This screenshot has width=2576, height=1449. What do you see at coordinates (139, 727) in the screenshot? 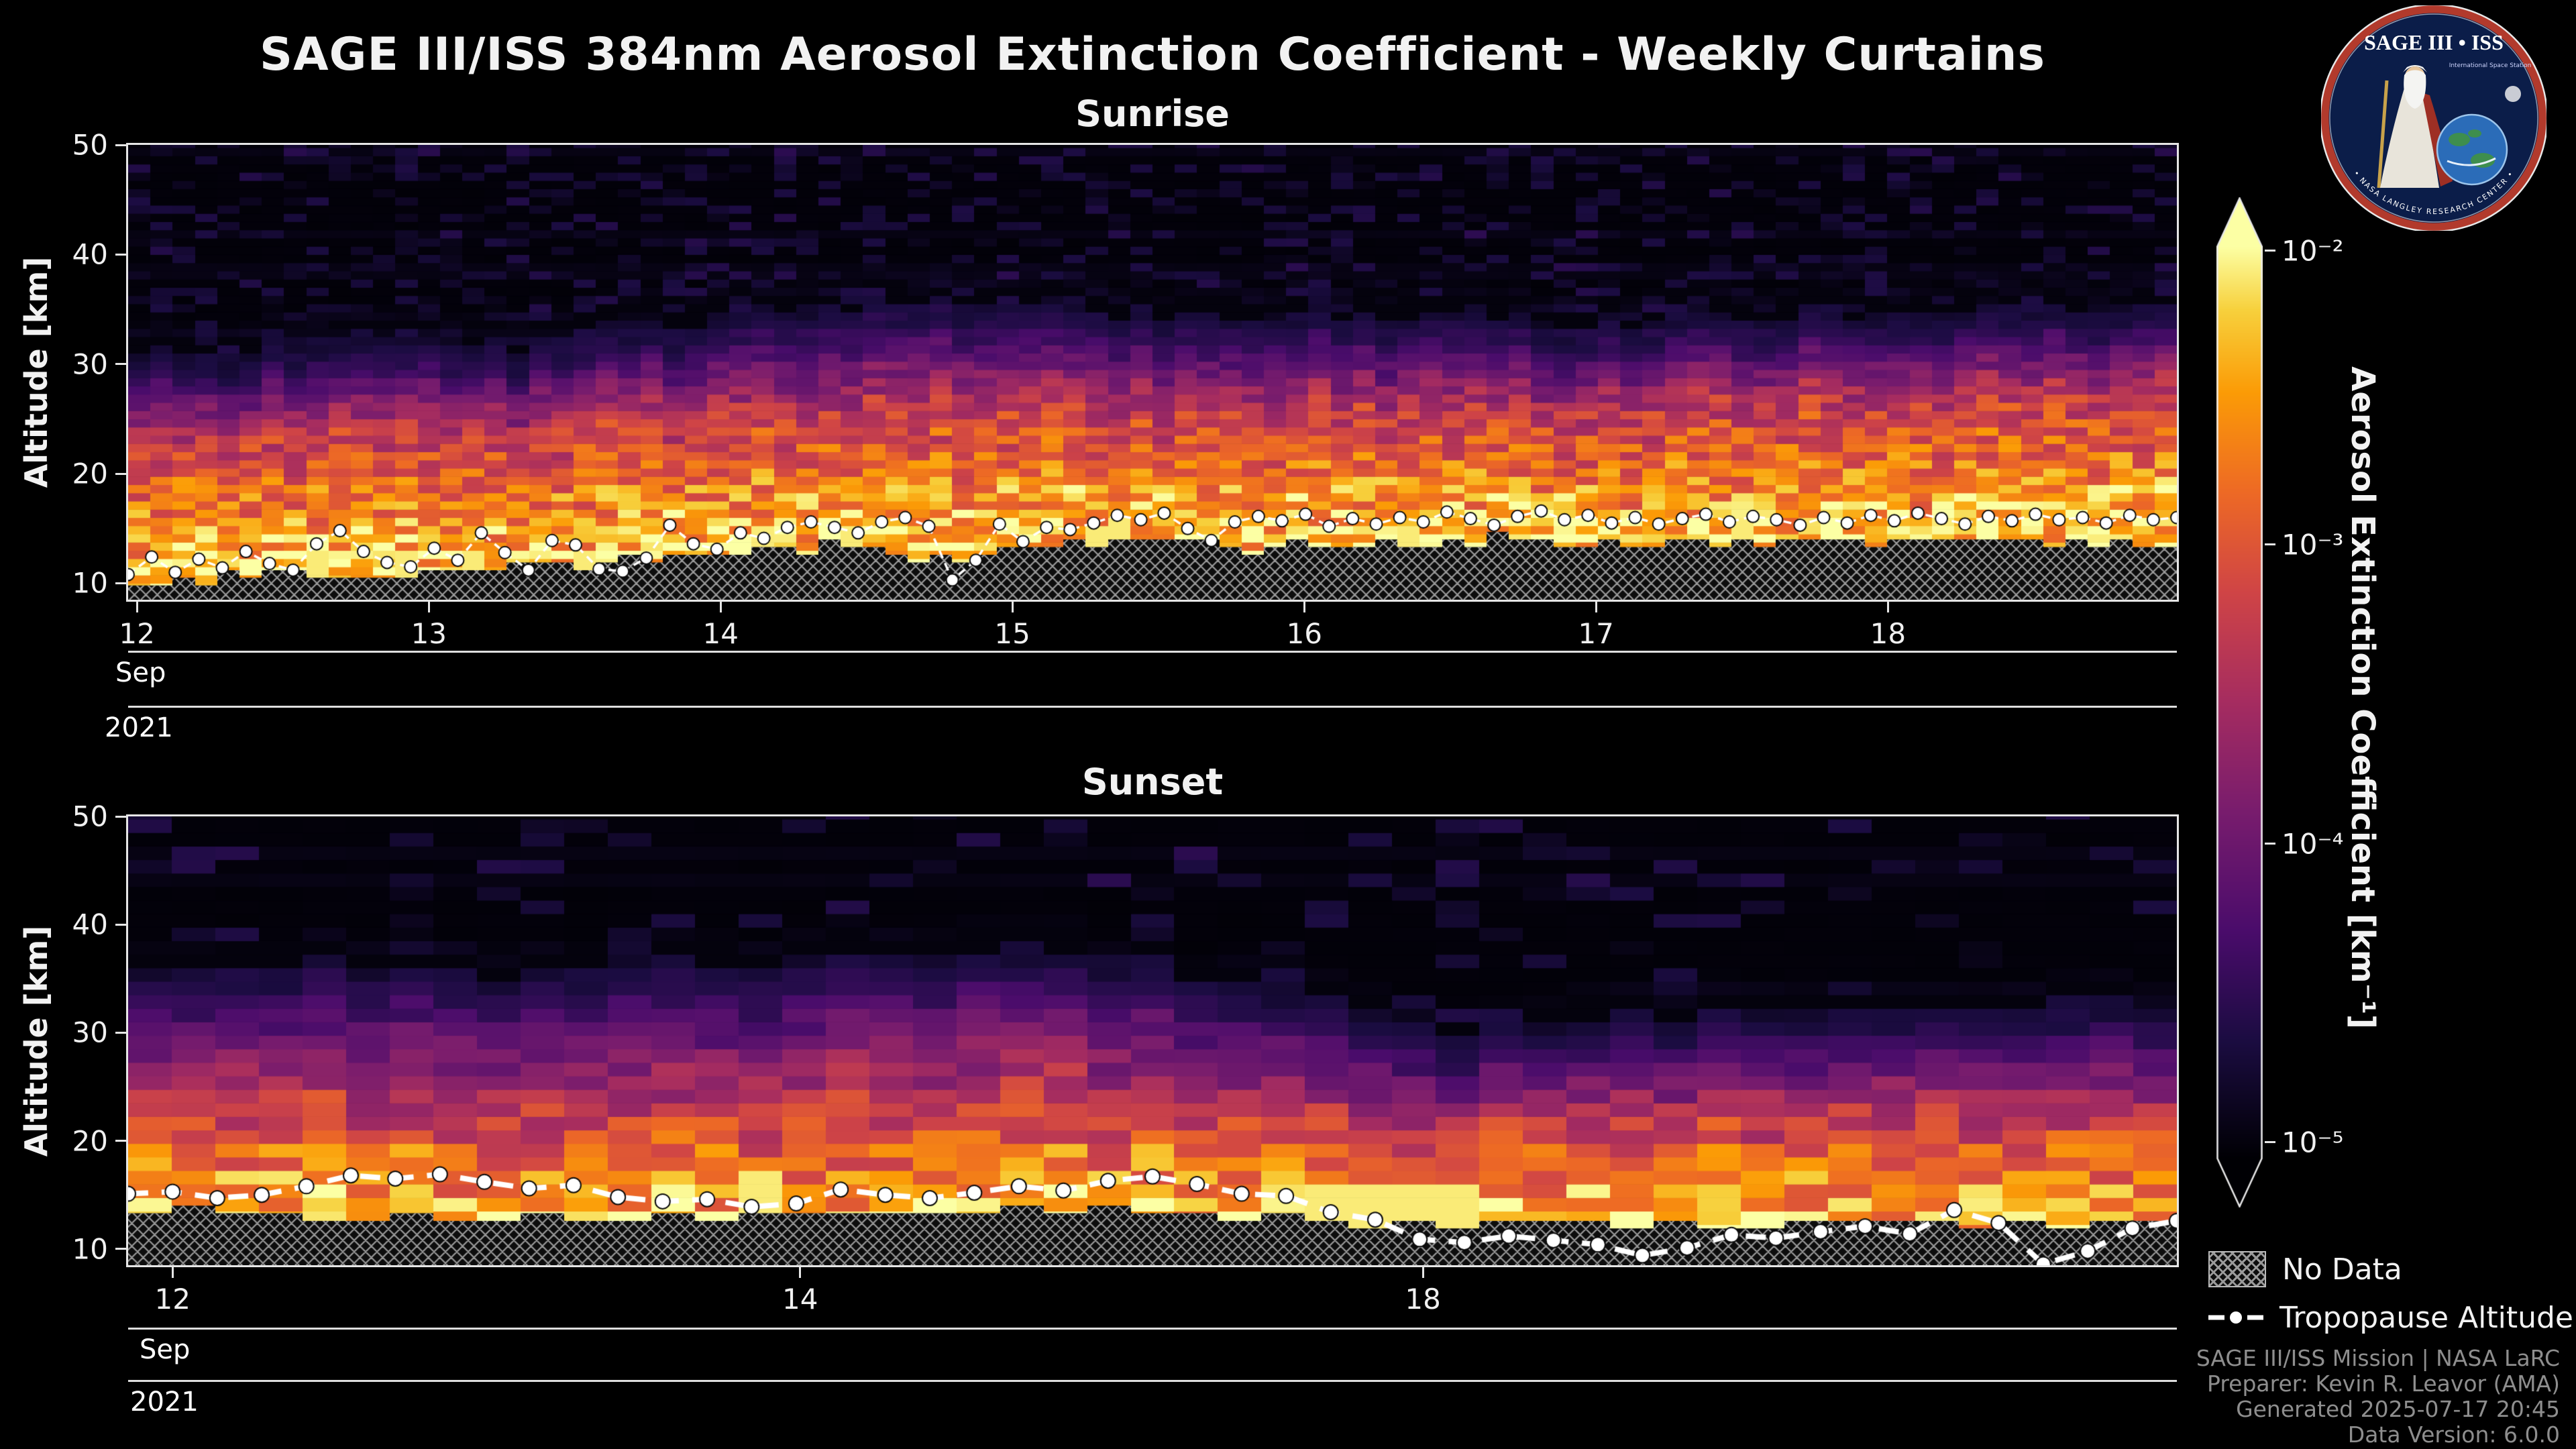
I see `sunrise-year-label: 2021` at bounding box center [139, 727].